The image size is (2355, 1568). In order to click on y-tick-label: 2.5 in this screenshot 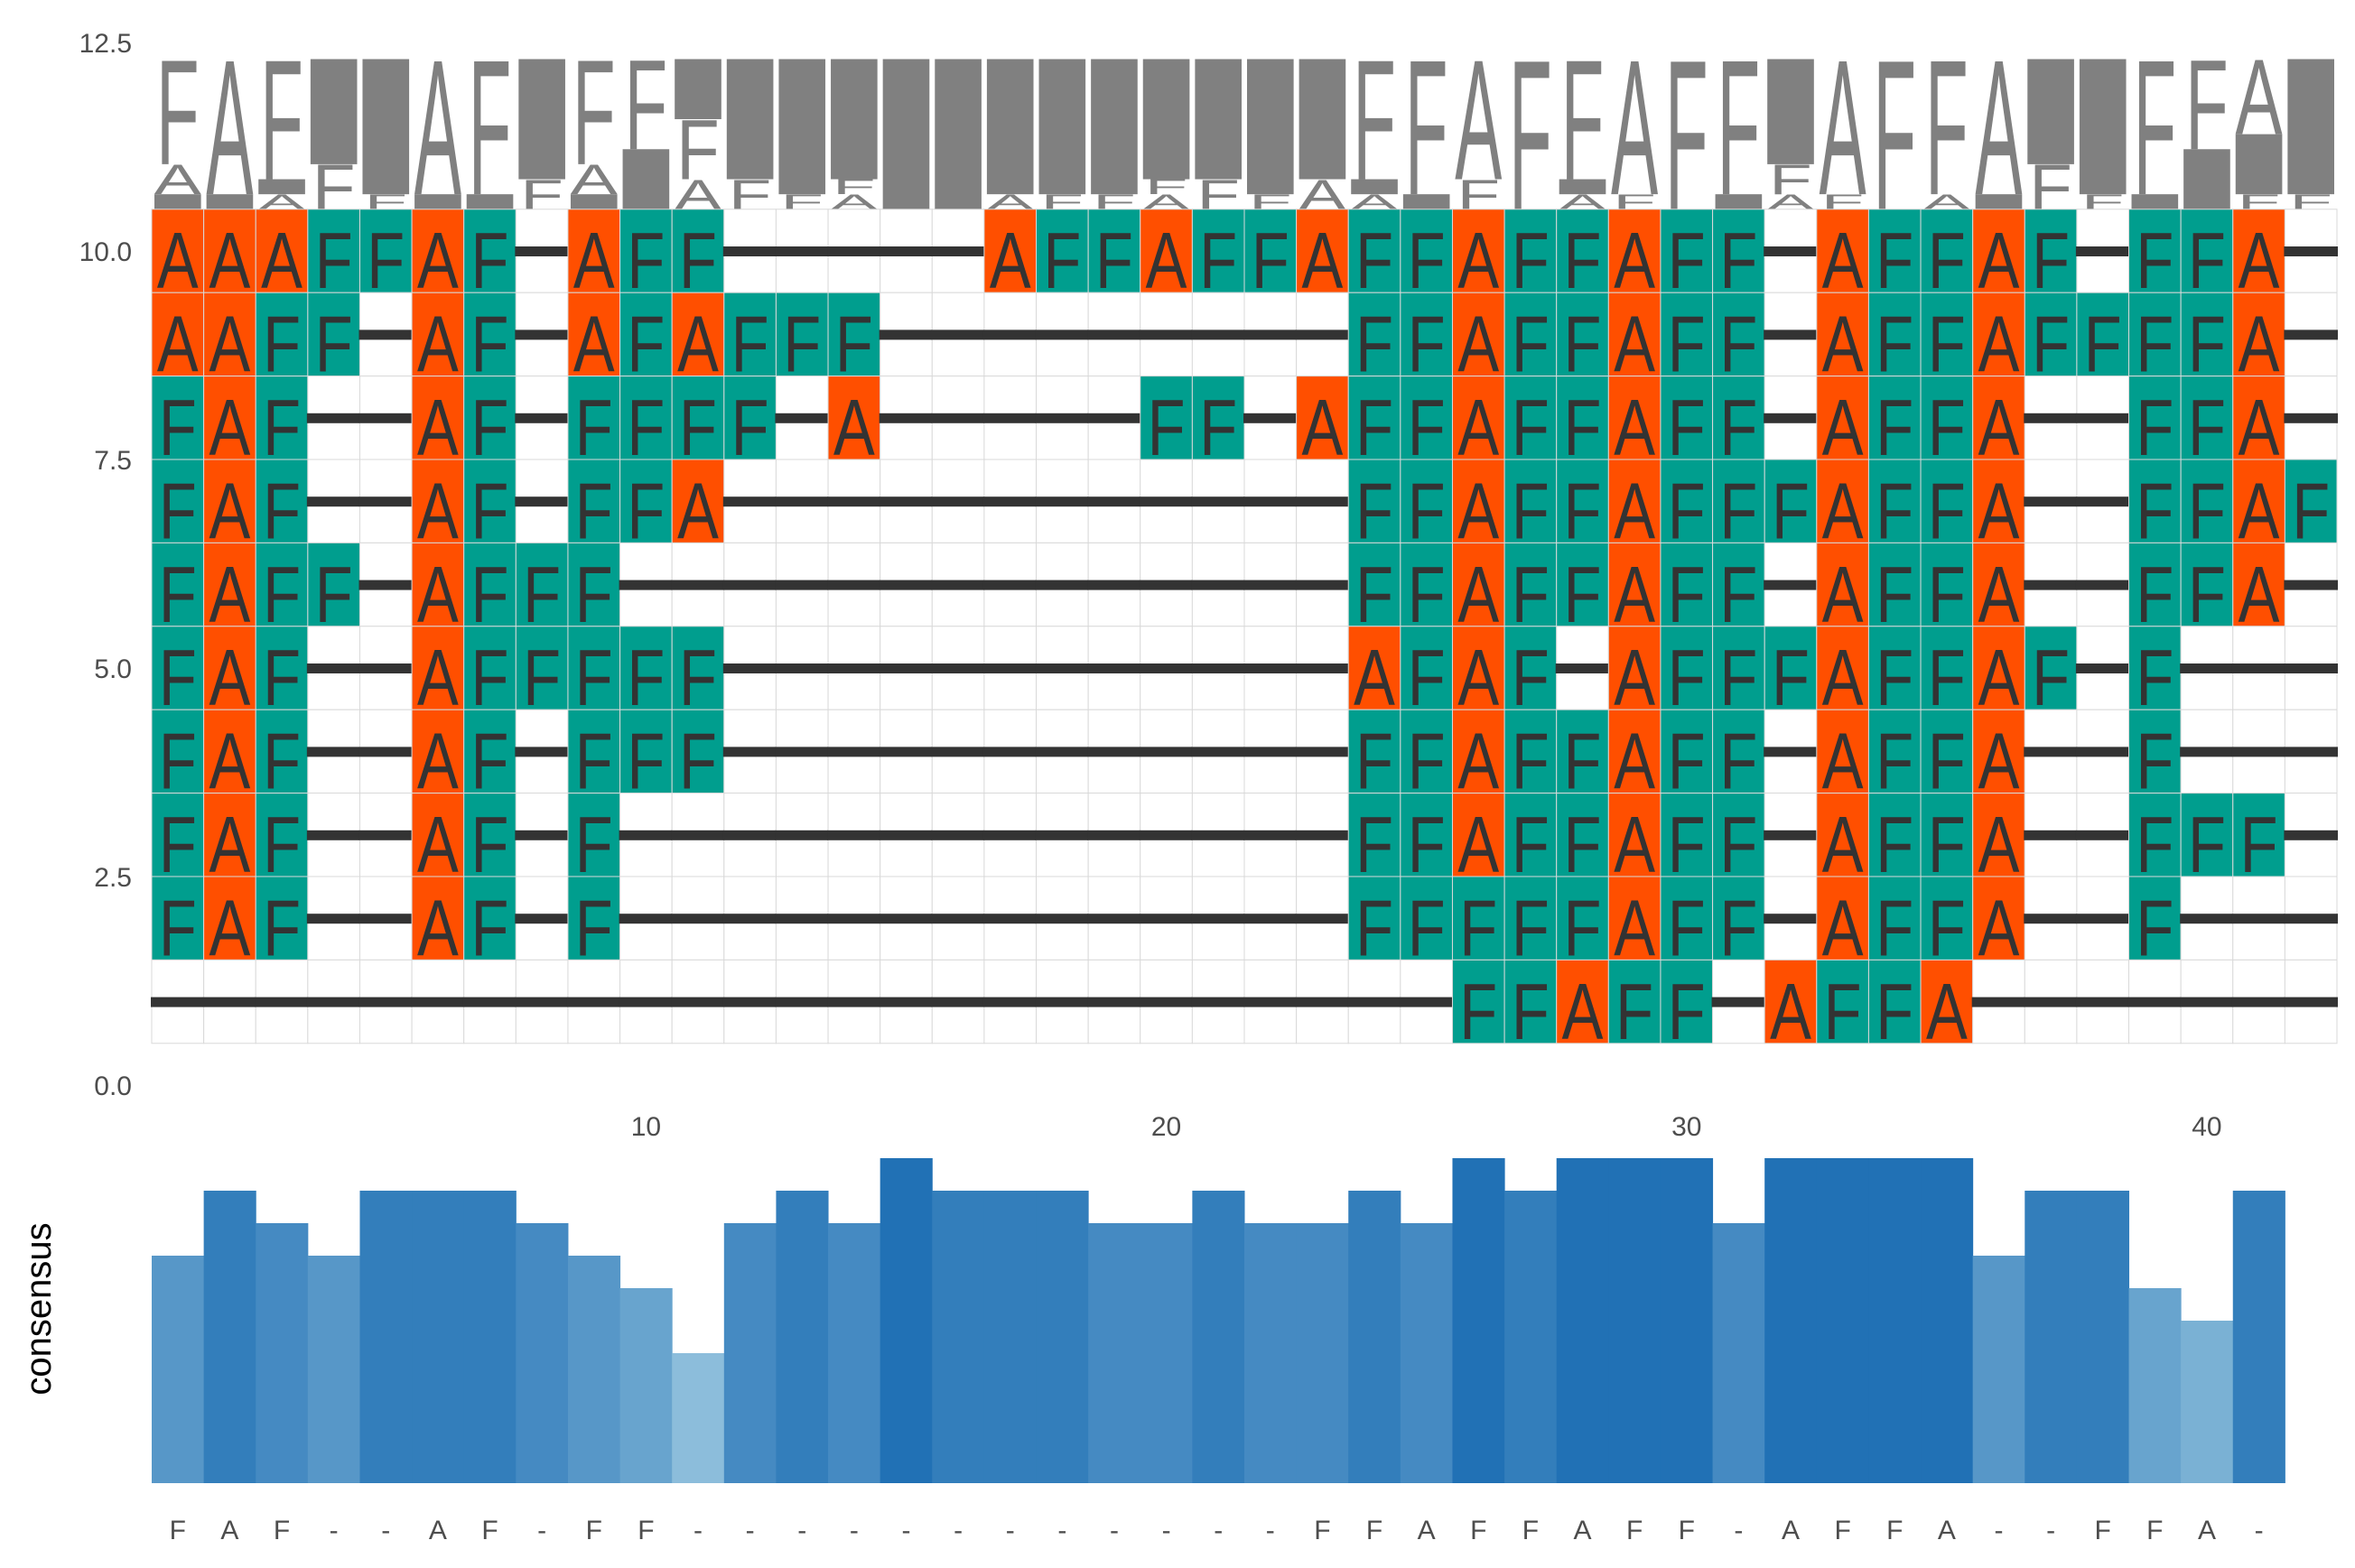, I will do `click(113, 878)`.